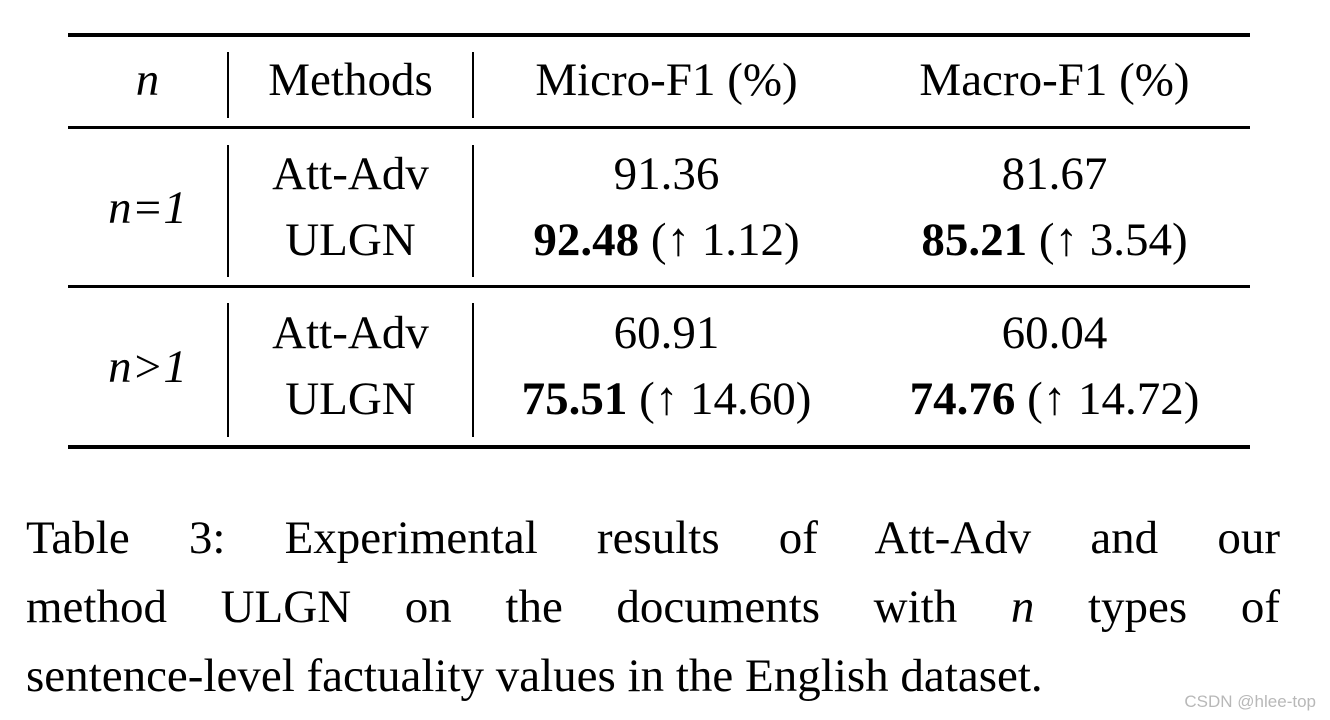  Describe the element at coordinates (350, 80) in the screenshot. I see `header-methods: Methods` at that location.